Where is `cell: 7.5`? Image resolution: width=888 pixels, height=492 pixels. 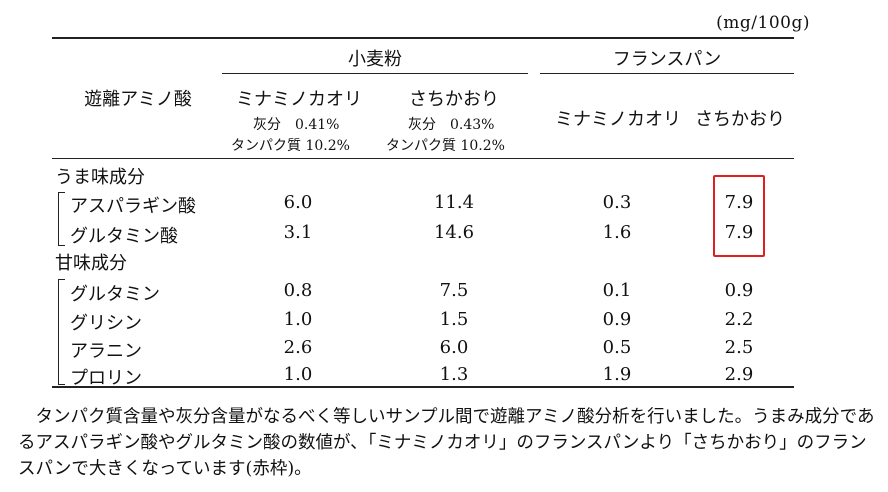 cell: 7.5 is located at coordinates (454, 290).